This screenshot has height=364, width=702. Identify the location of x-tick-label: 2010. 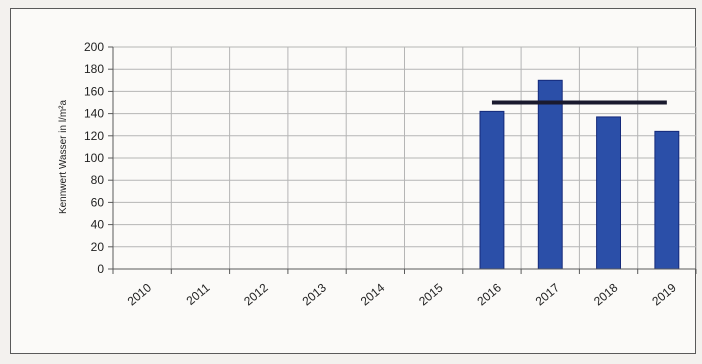
(140, 294).